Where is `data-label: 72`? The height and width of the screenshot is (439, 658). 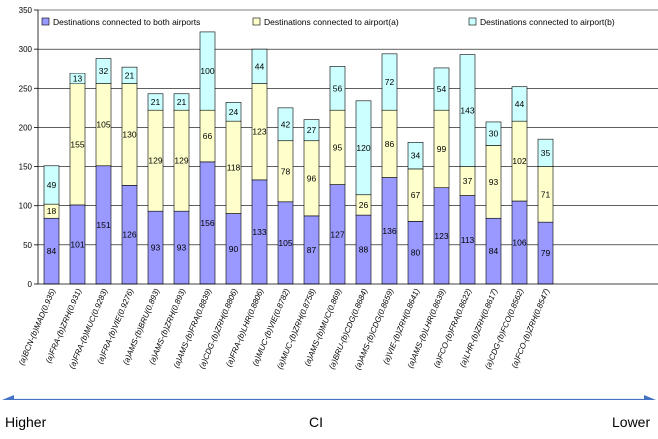 data-label: 72 is located at coordinates (390, 82).